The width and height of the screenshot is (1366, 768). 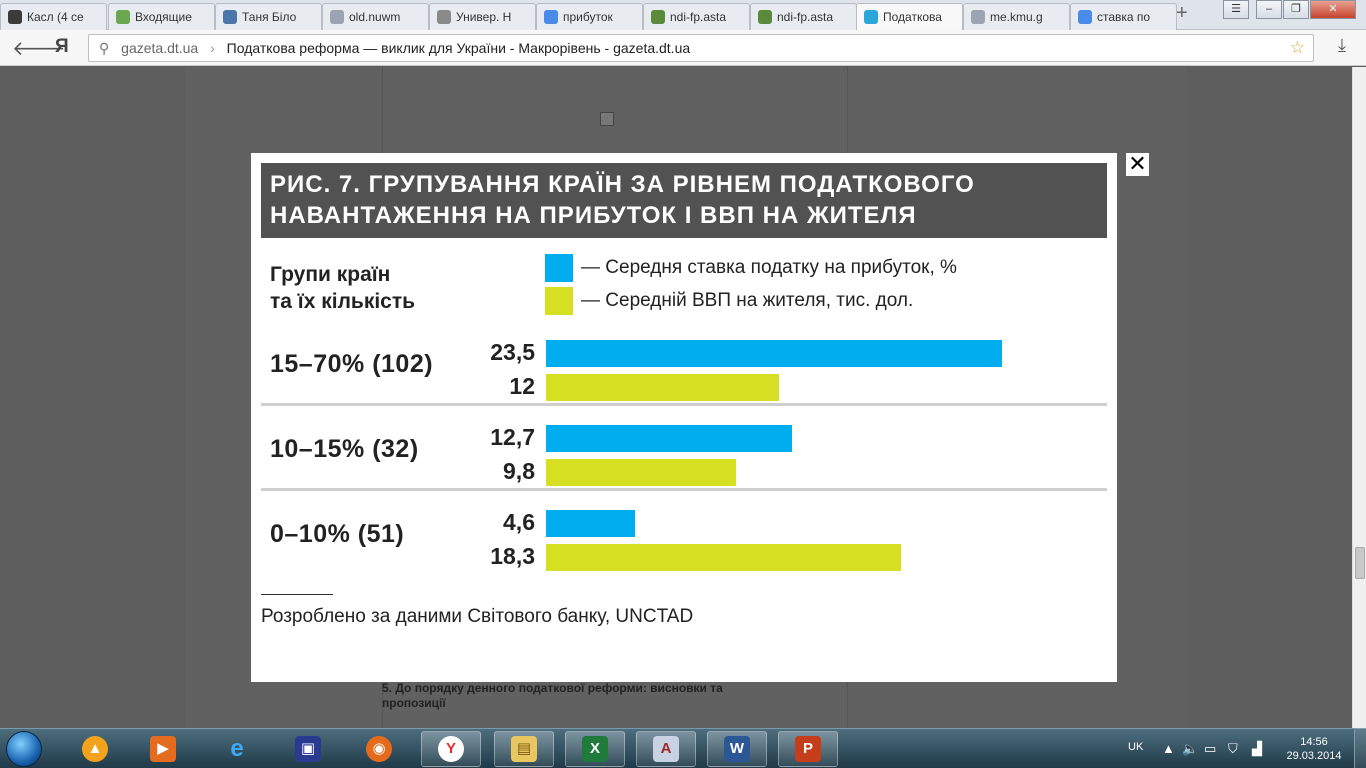 What do you see at coordinates (444, 17) in the screenshot?
I see `ex-icon` at bounding box center [444, 17].